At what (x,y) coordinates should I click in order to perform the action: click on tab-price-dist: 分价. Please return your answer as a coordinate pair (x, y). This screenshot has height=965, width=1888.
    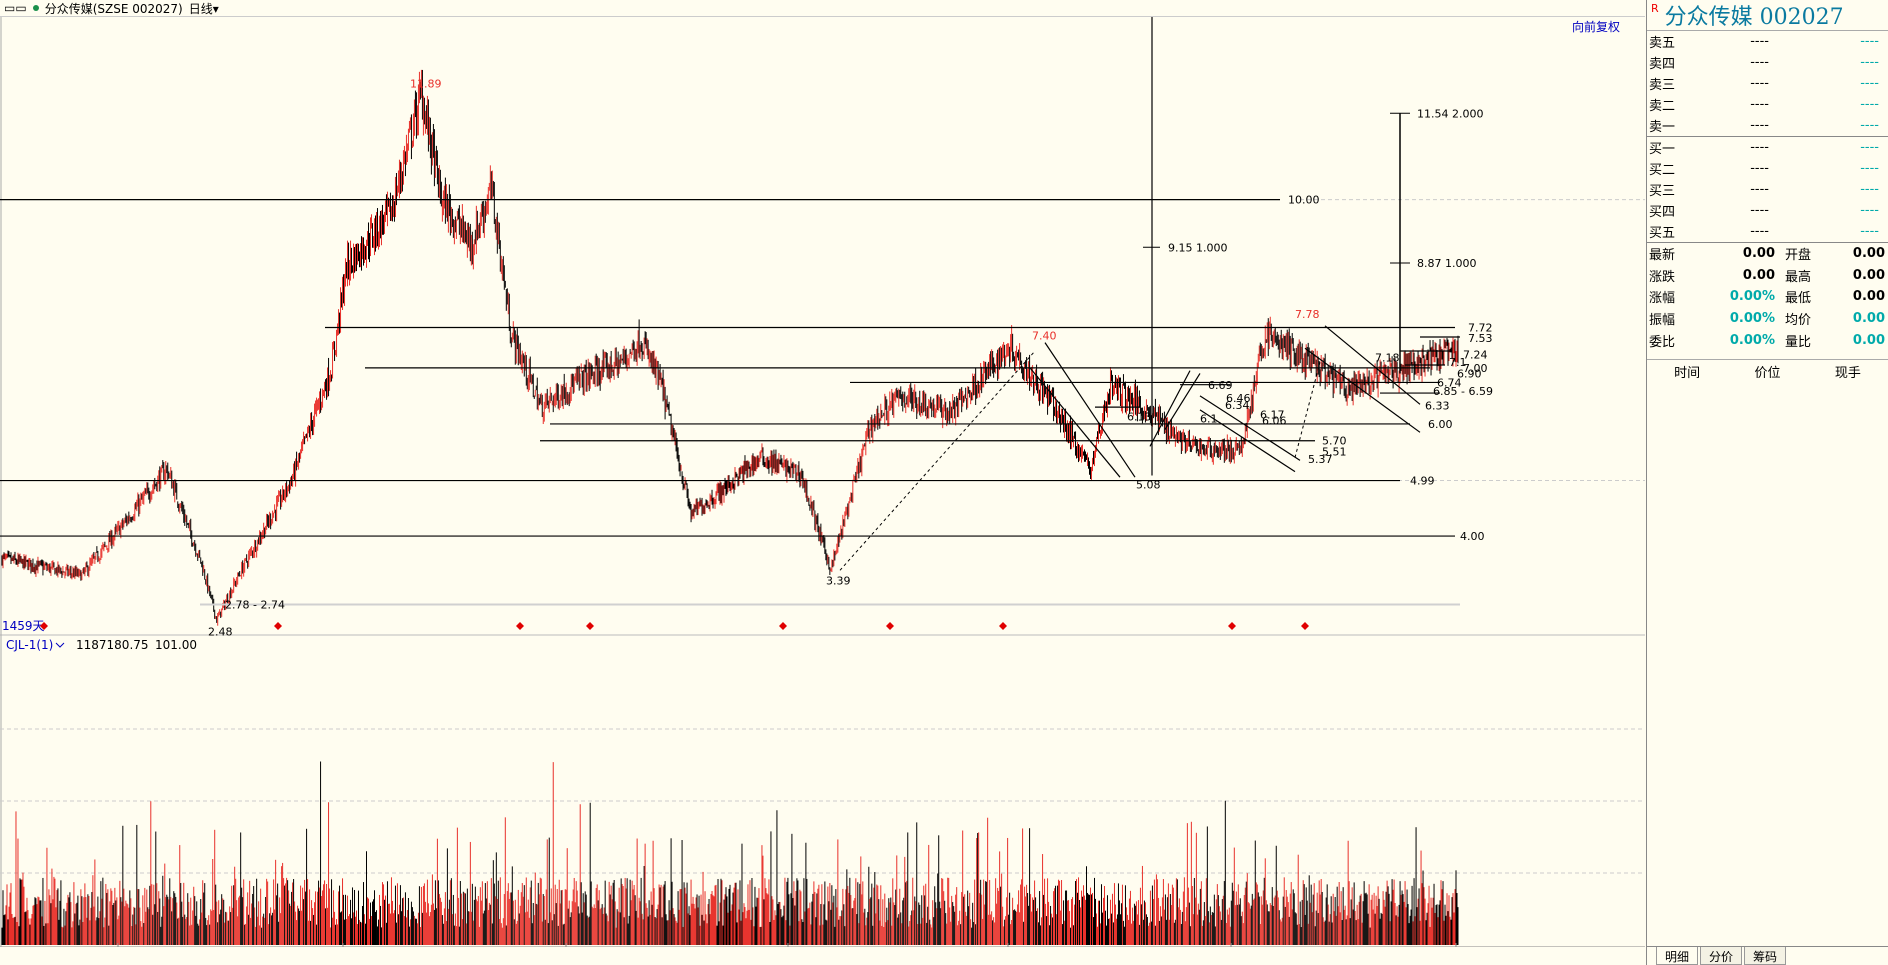
    Looking at the image, I should click on (1721, 956).